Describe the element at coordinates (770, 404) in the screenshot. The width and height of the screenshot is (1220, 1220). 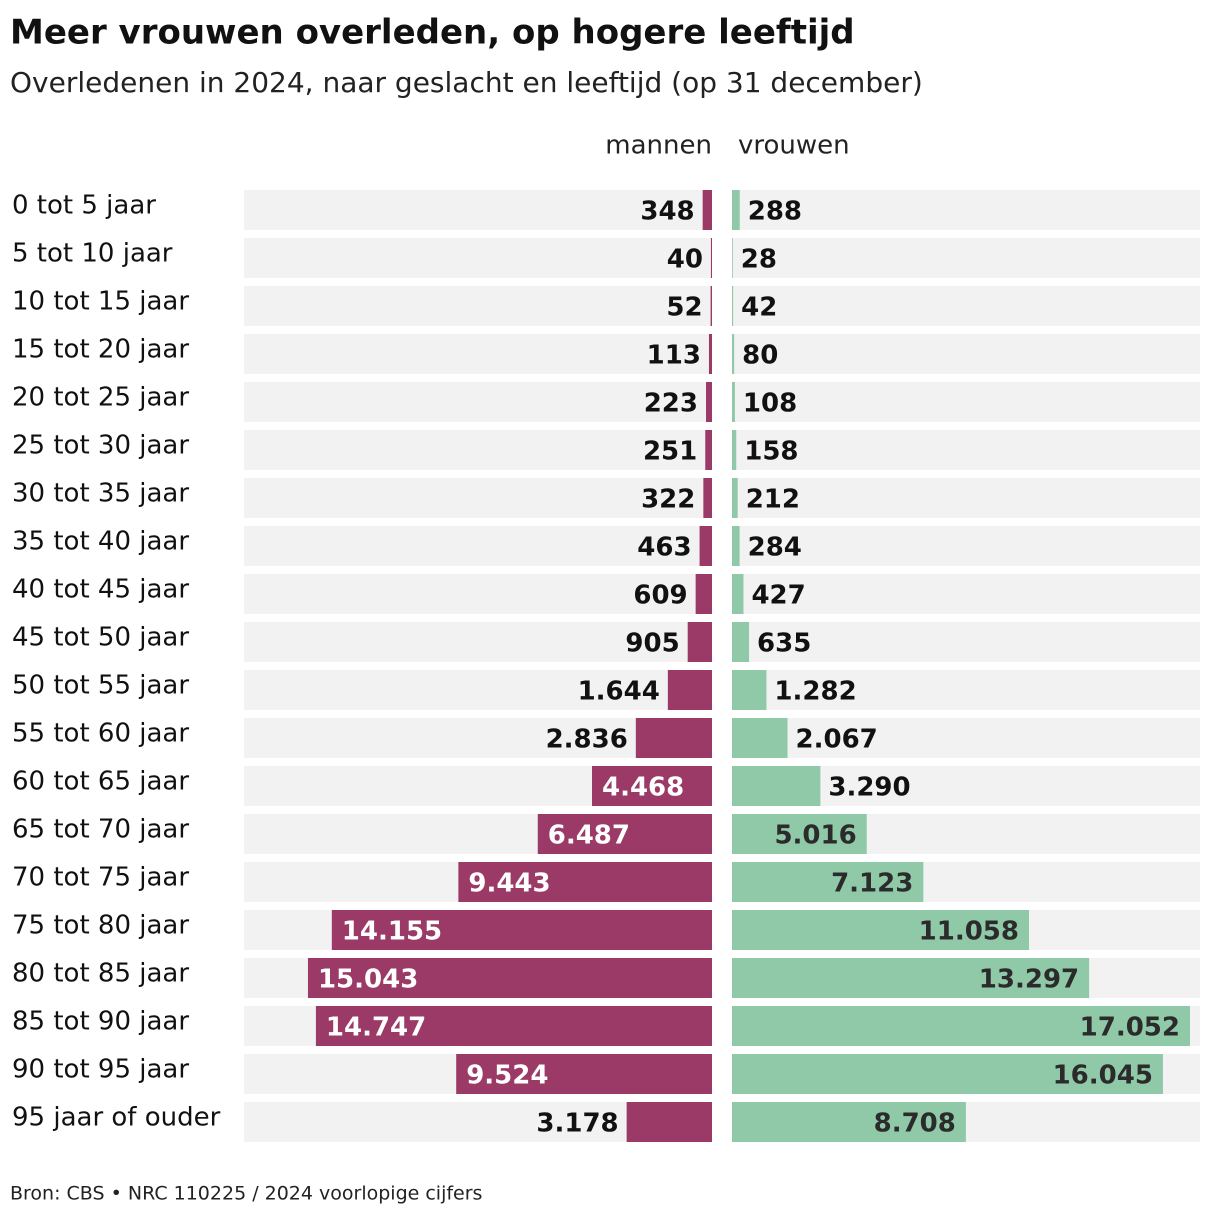
I see `value-label: 108` at that location.